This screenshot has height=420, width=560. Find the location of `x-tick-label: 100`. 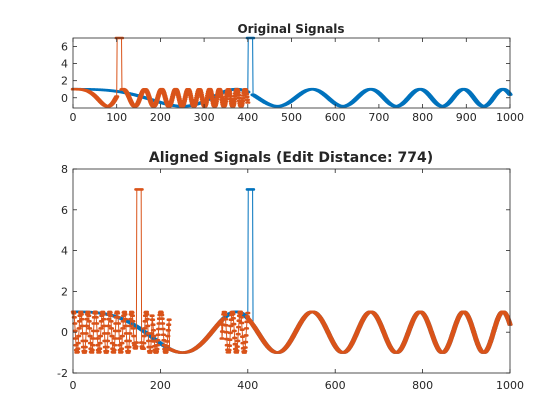

x-tick-label: 100 is located at coordinates (116, 117).